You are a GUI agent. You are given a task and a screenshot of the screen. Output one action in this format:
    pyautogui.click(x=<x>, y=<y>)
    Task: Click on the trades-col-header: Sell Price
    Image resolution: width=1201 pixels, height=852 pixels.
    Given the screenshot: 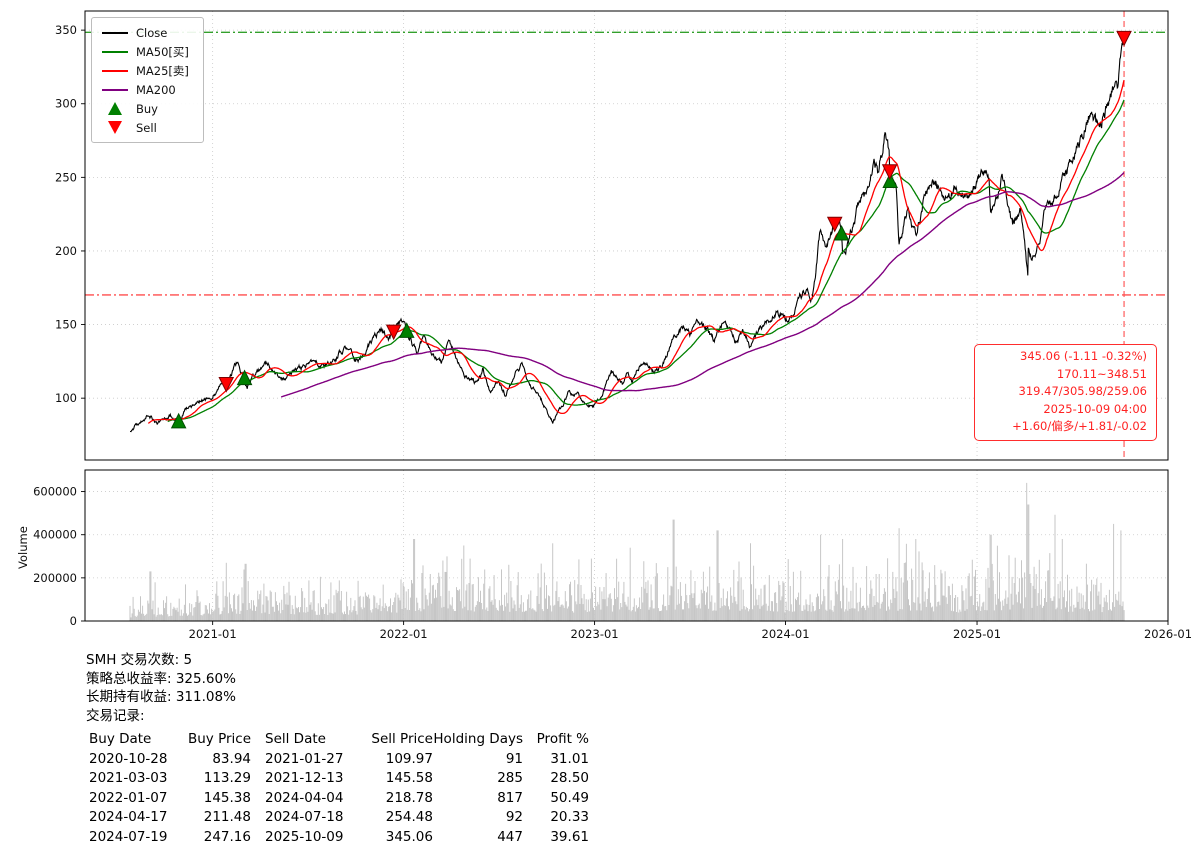 What is the action you would take?
    pyautogui.click(x=402, y=739)
    